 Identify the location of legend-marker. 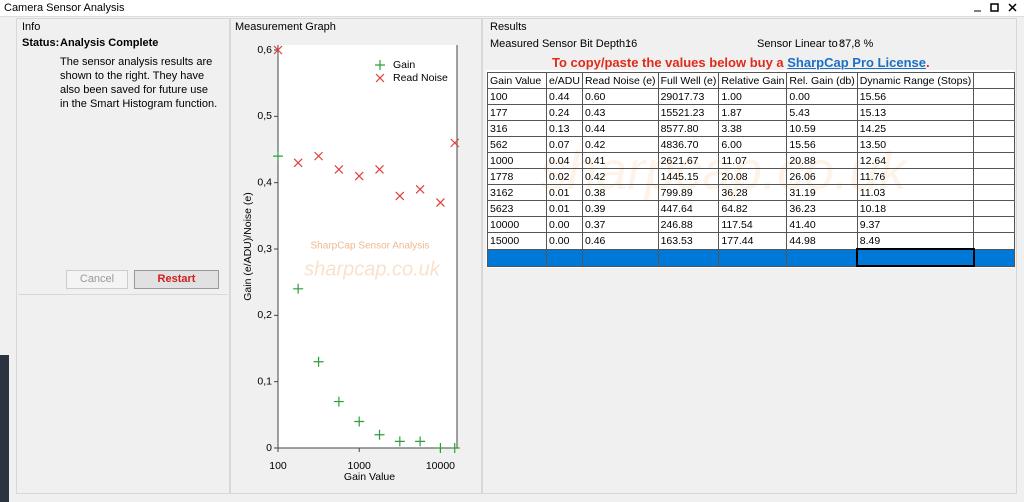
(380, 78).